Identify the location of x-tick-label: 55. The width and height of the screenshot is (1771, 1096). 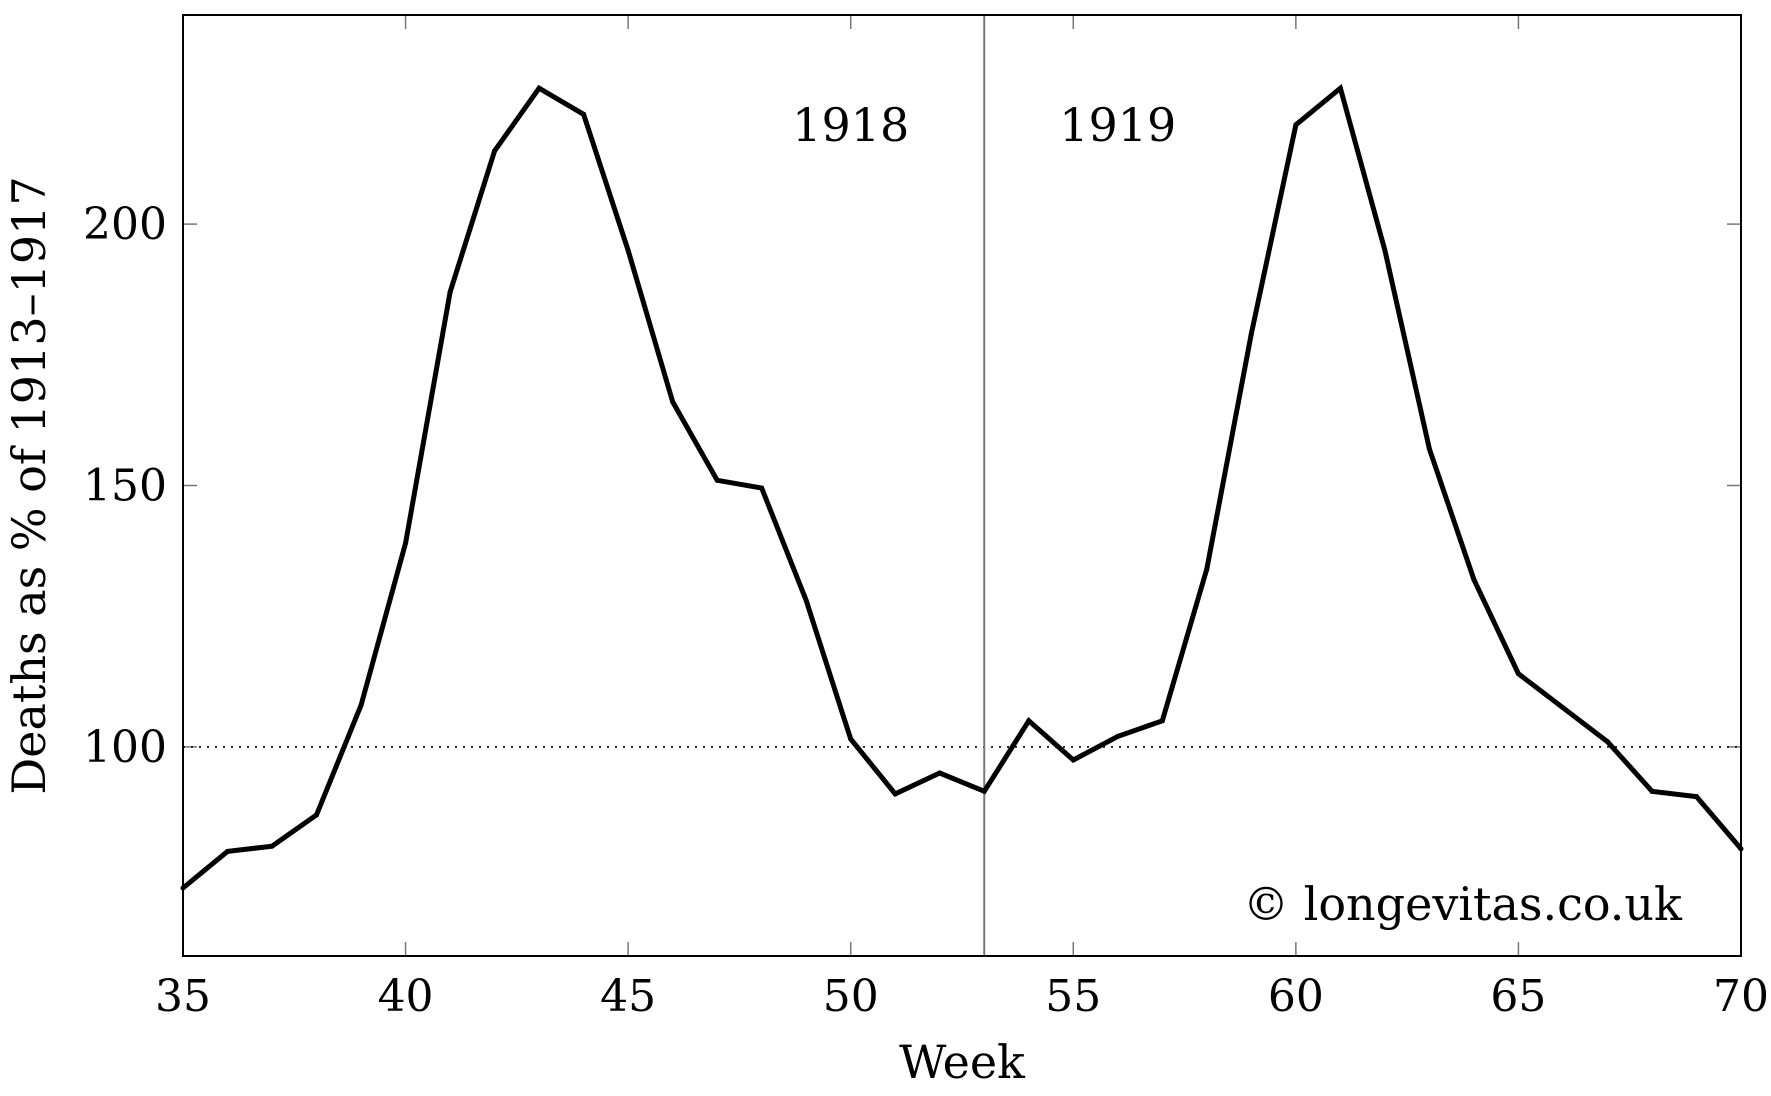
(1073, 996).